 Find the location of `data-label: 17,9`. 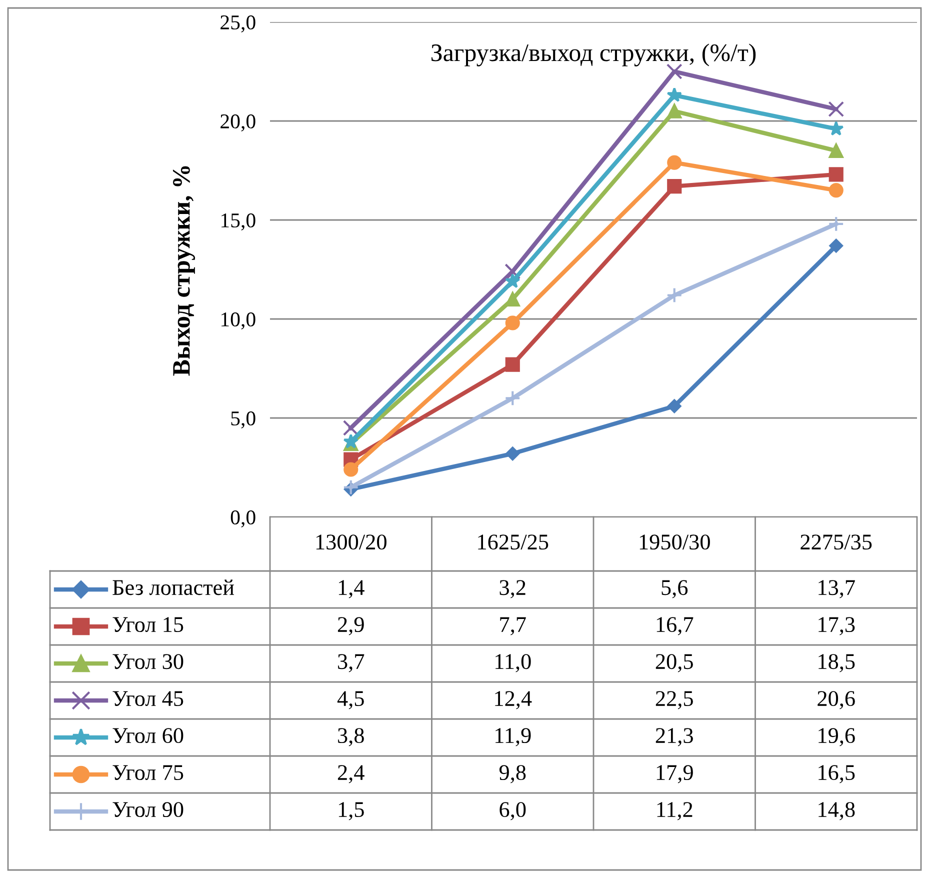

data-label: 17,9 is located at coordinates (674, 774).